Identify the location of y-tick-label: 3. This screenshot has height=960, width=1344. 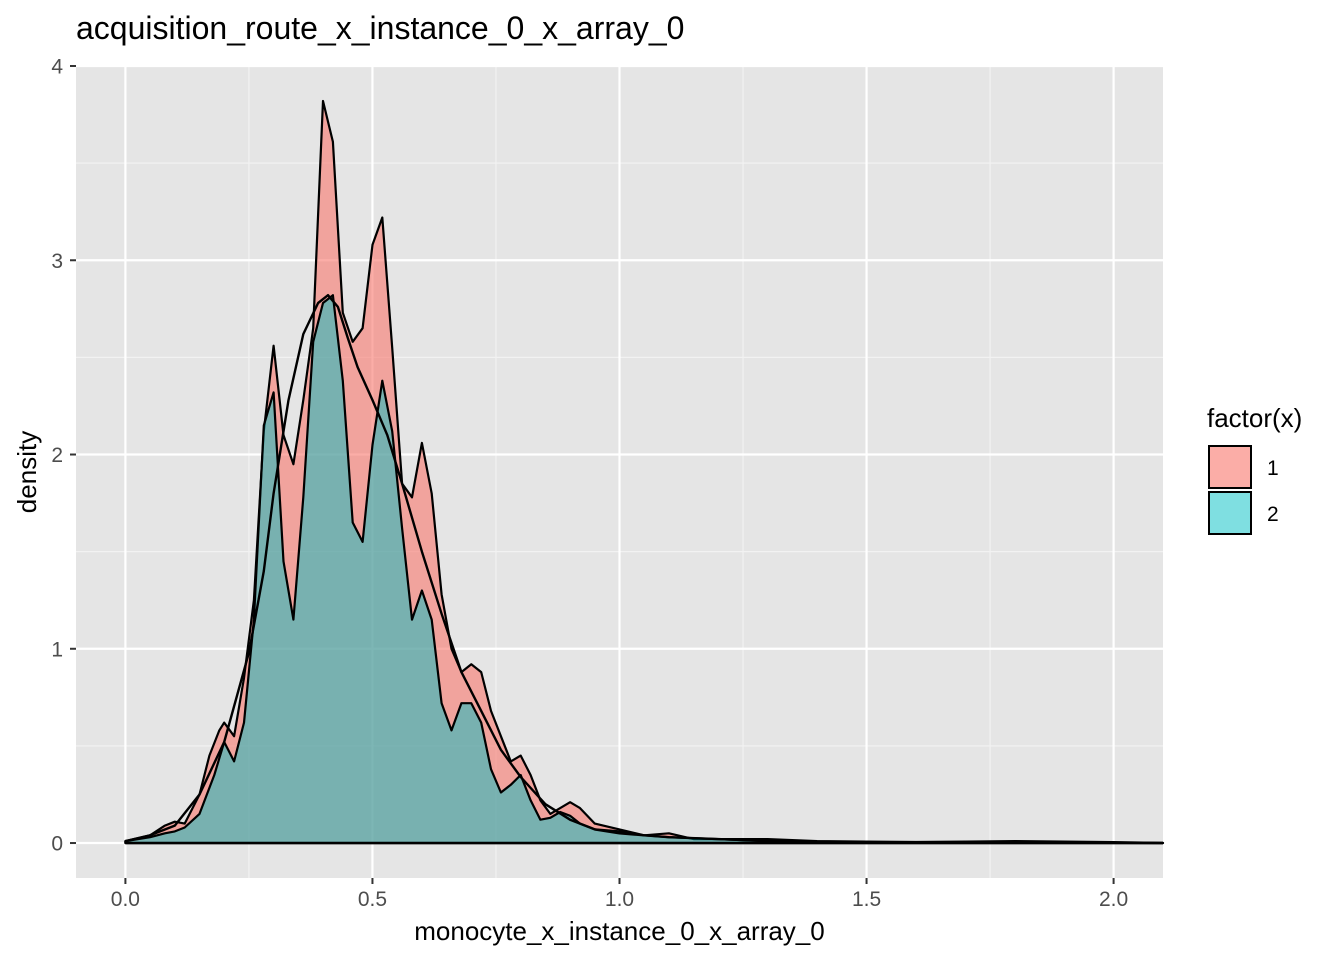
(57, 261).